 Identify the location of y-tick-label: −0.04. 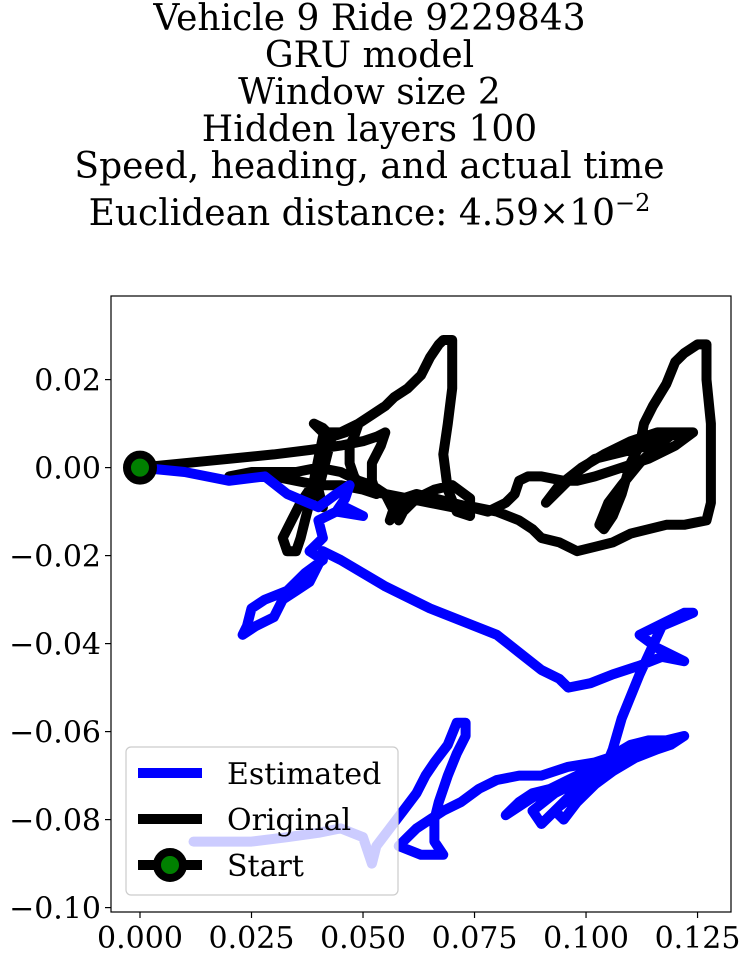
(55, 645).